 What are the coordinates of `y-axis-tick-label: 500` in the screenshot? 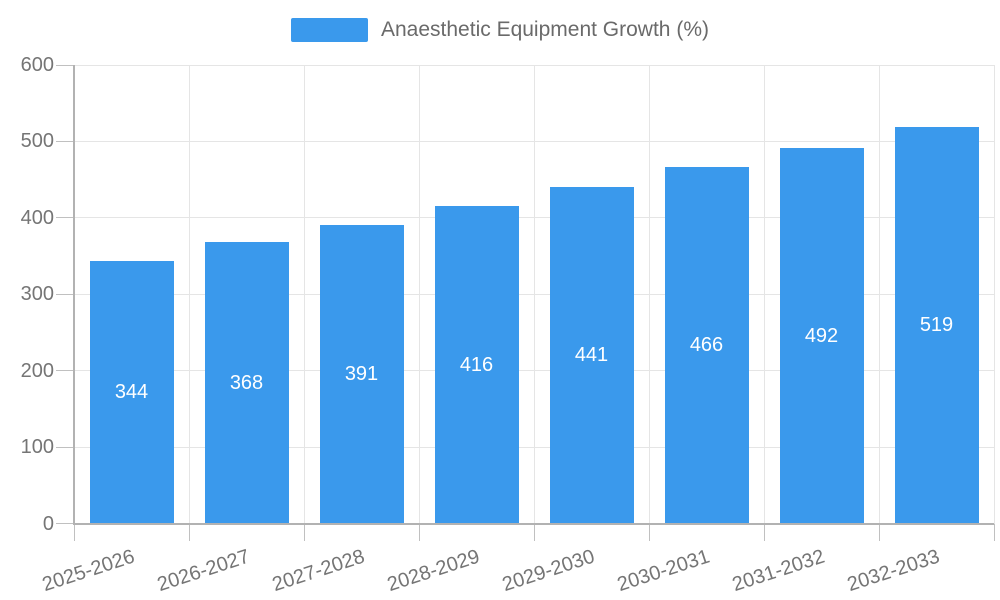 It's located at (37, 141).